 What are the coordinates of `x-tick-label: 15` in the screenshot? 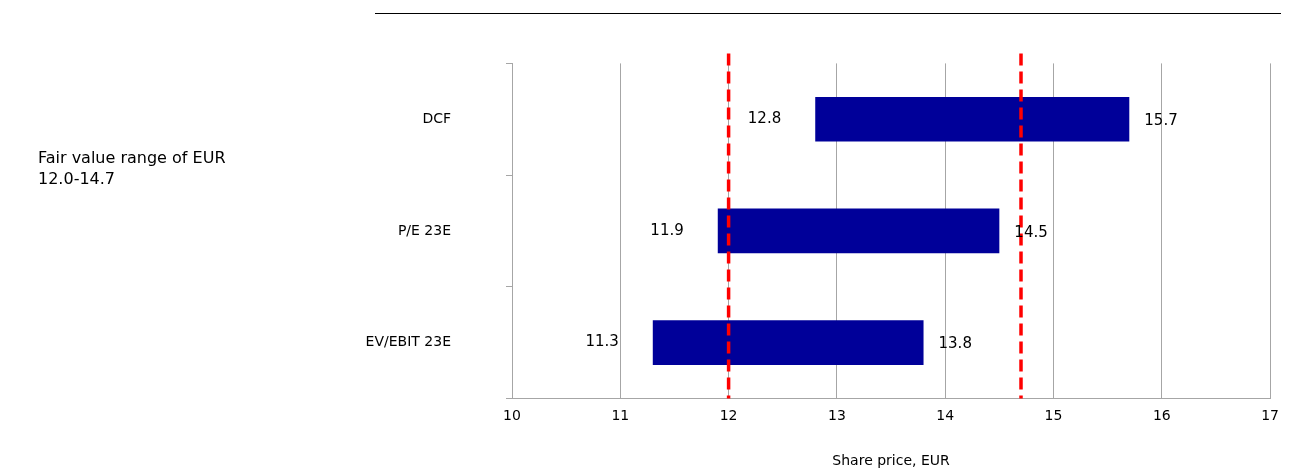 It's located at (1053, 415).